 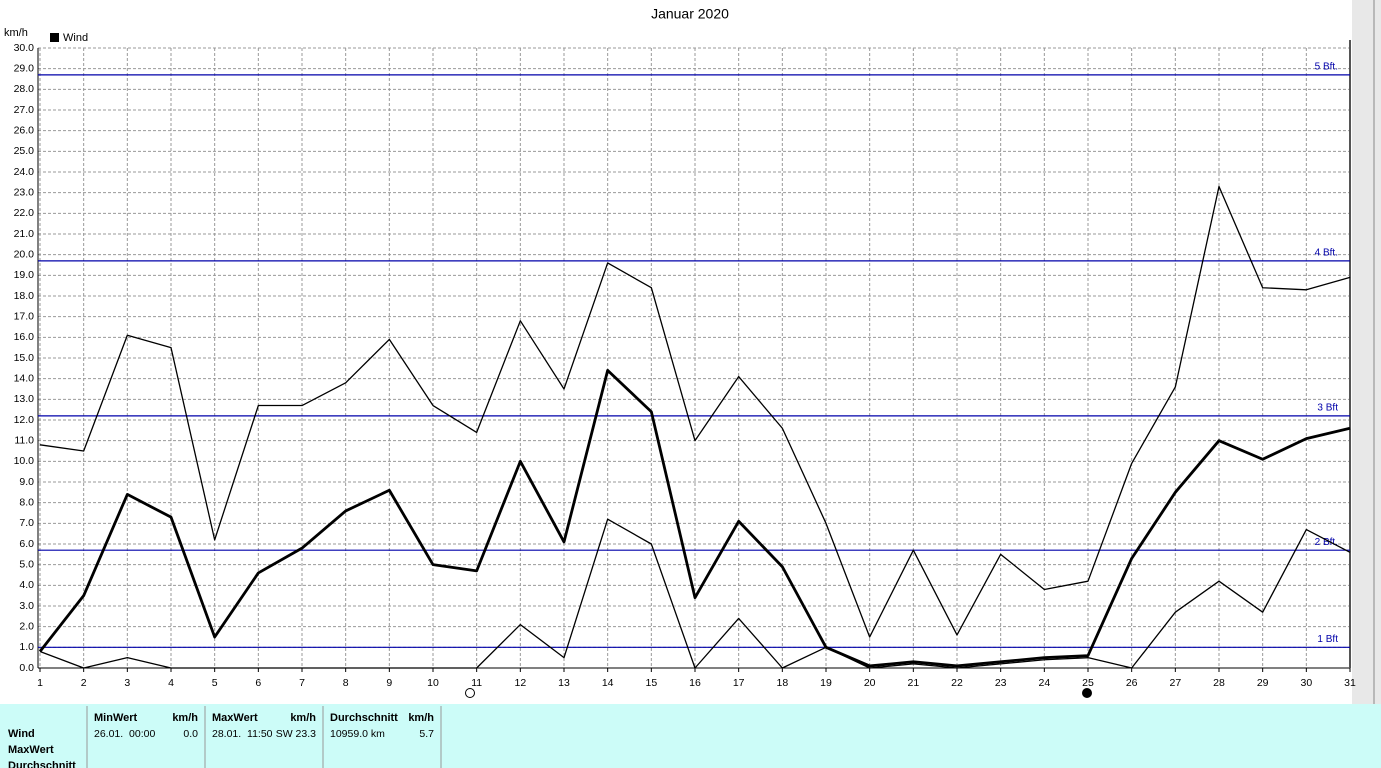 I want to click on y-tick-label: 29.0, so click(x=24, y=68).